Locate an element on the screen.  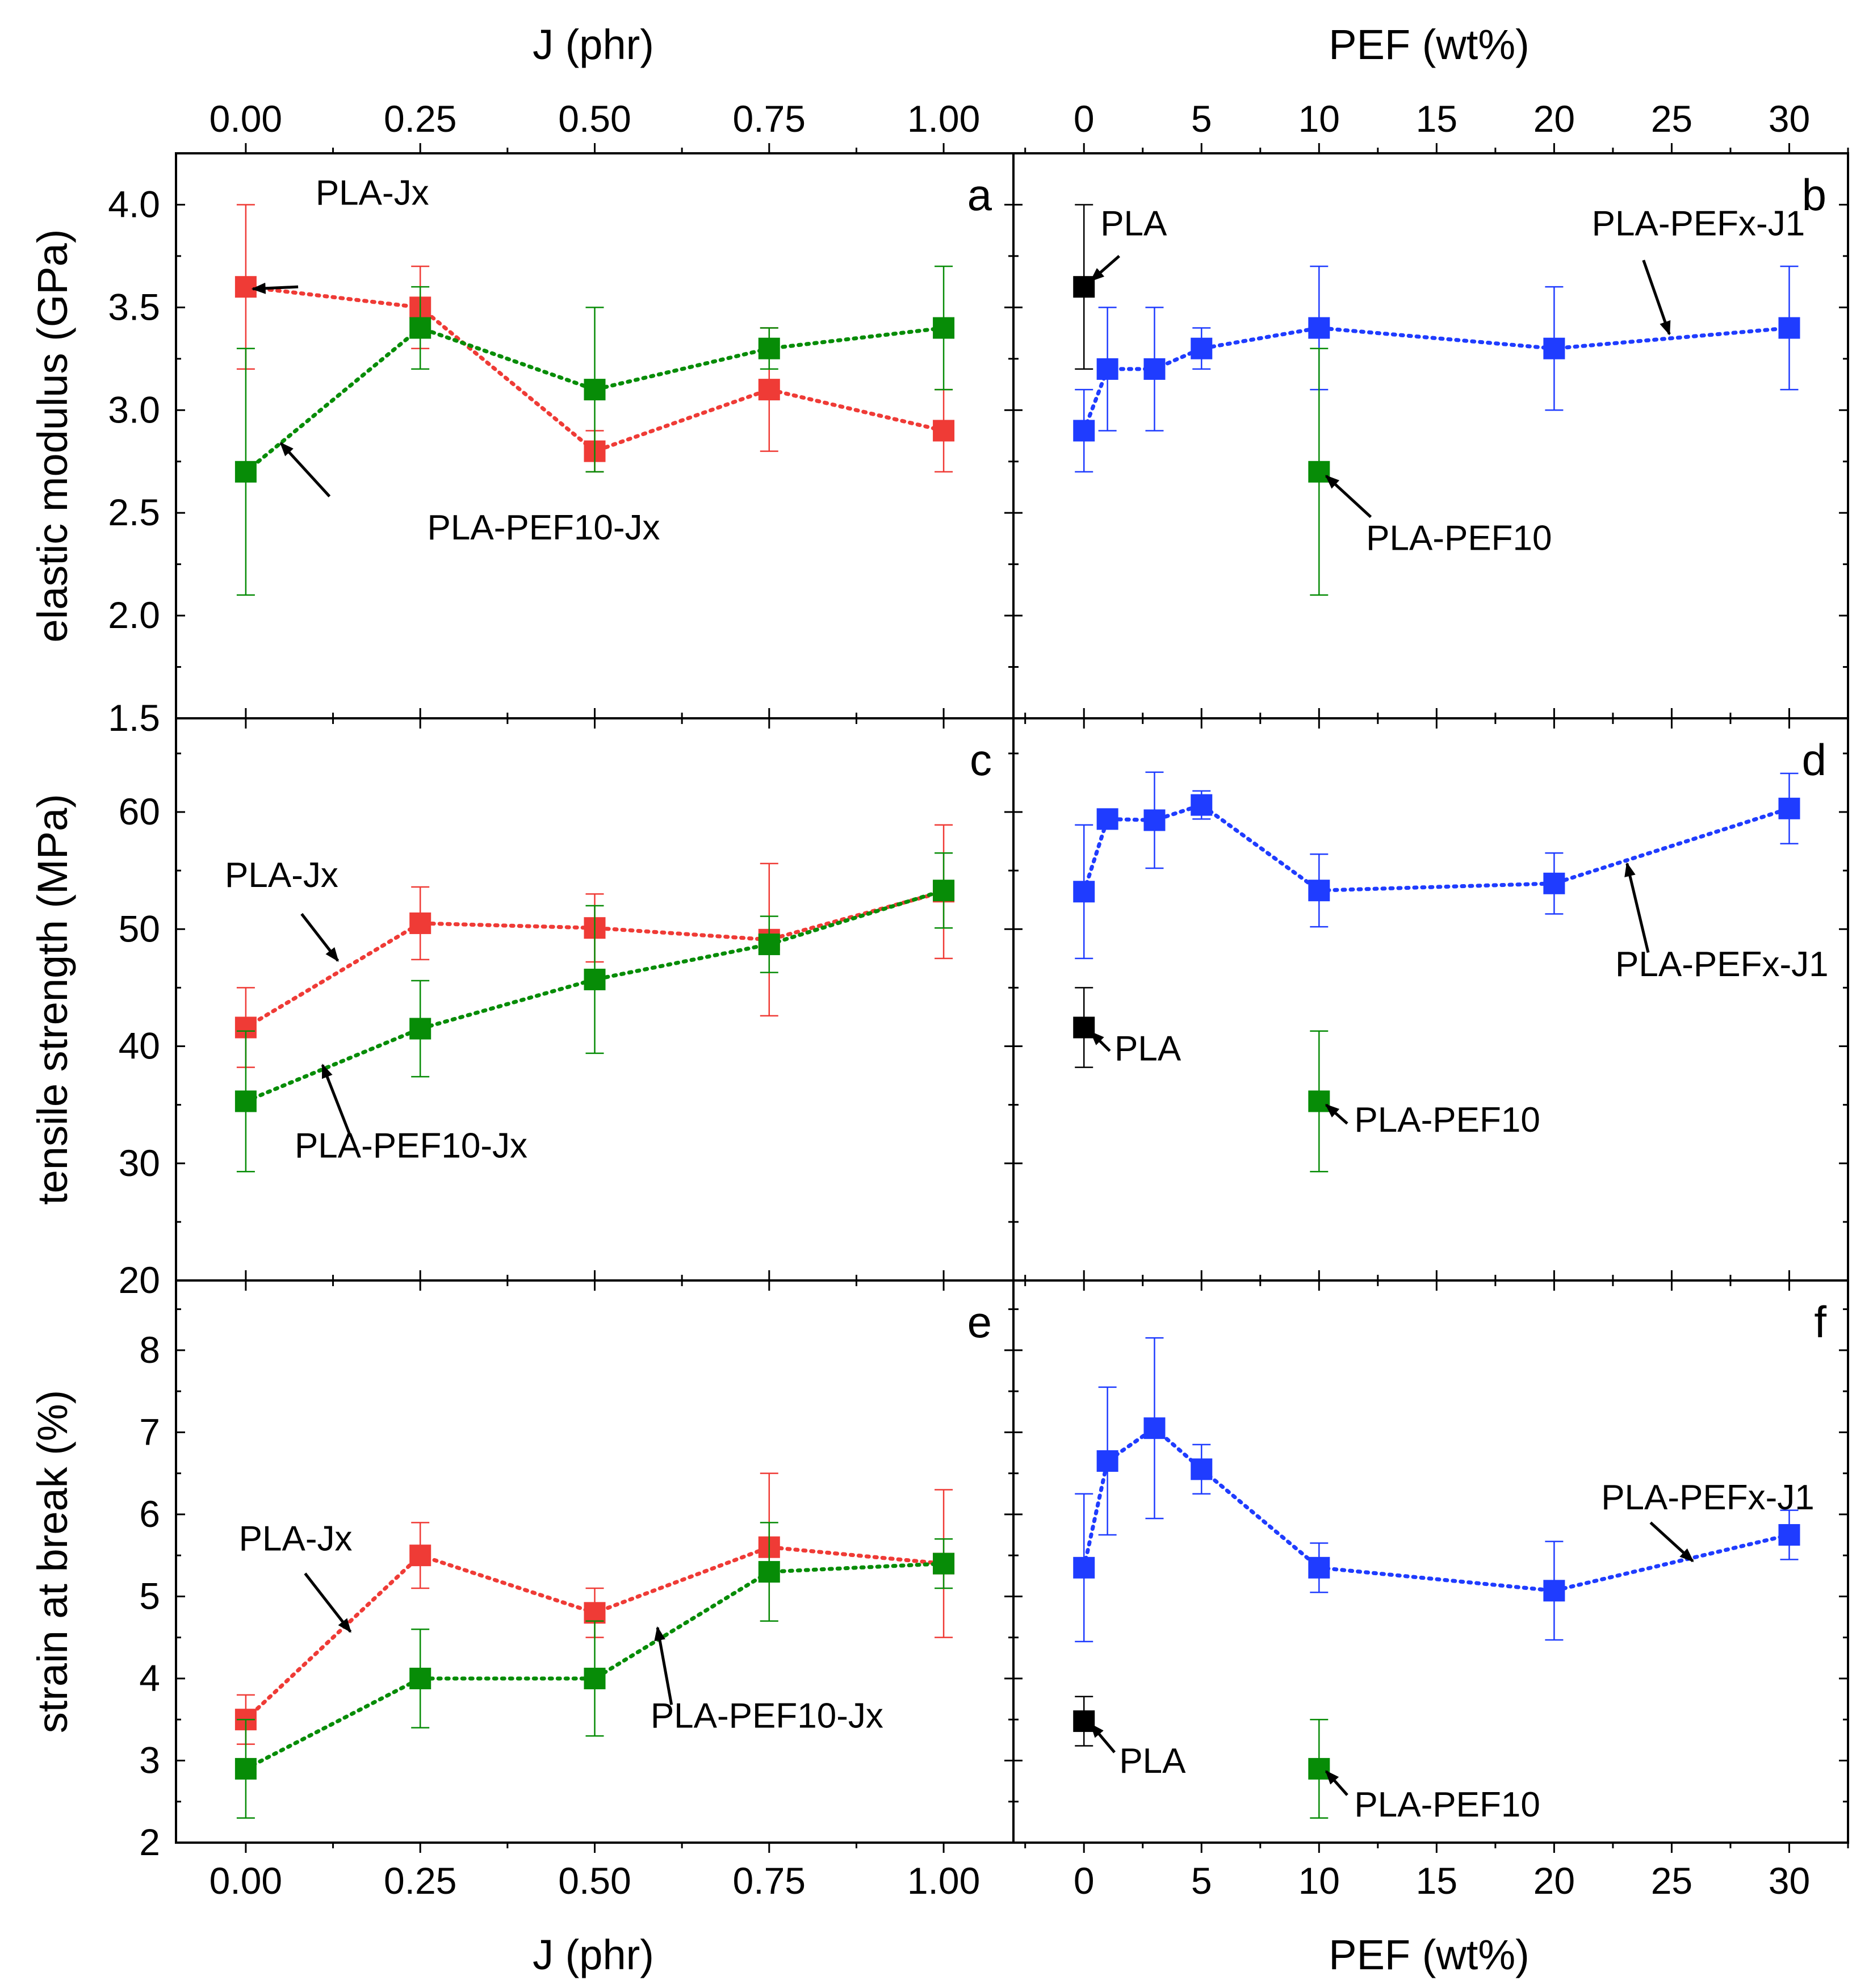
y-axis-title: elastic modulus (GPa) is located at coordinates (52, 436).